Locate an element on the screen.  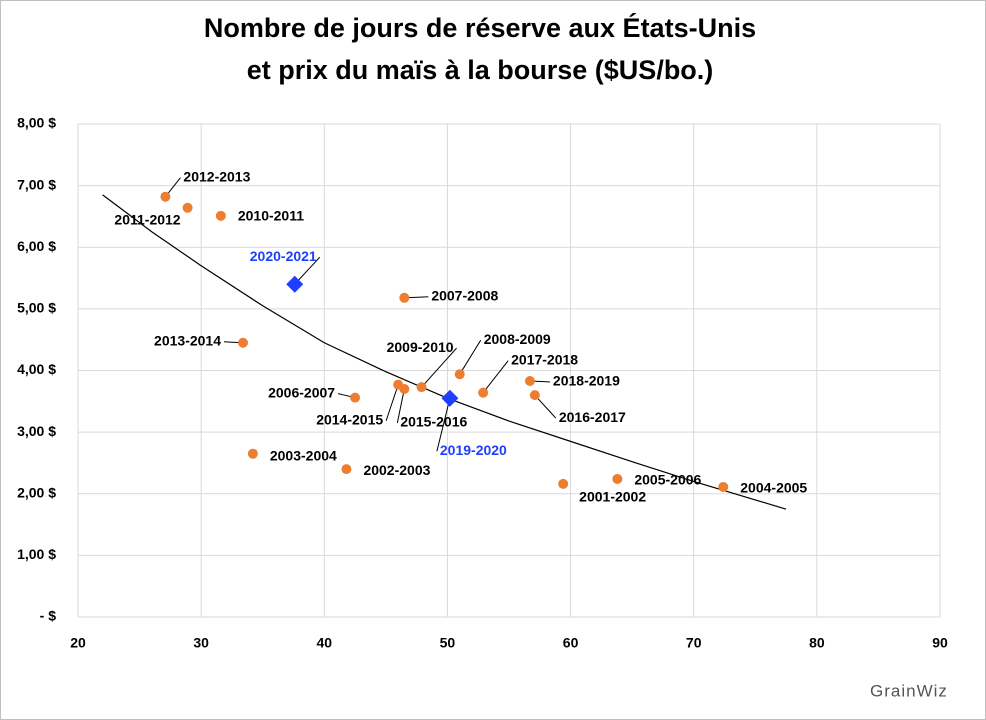
point-label: 2017-2018 is located at coordinates (544, 359).